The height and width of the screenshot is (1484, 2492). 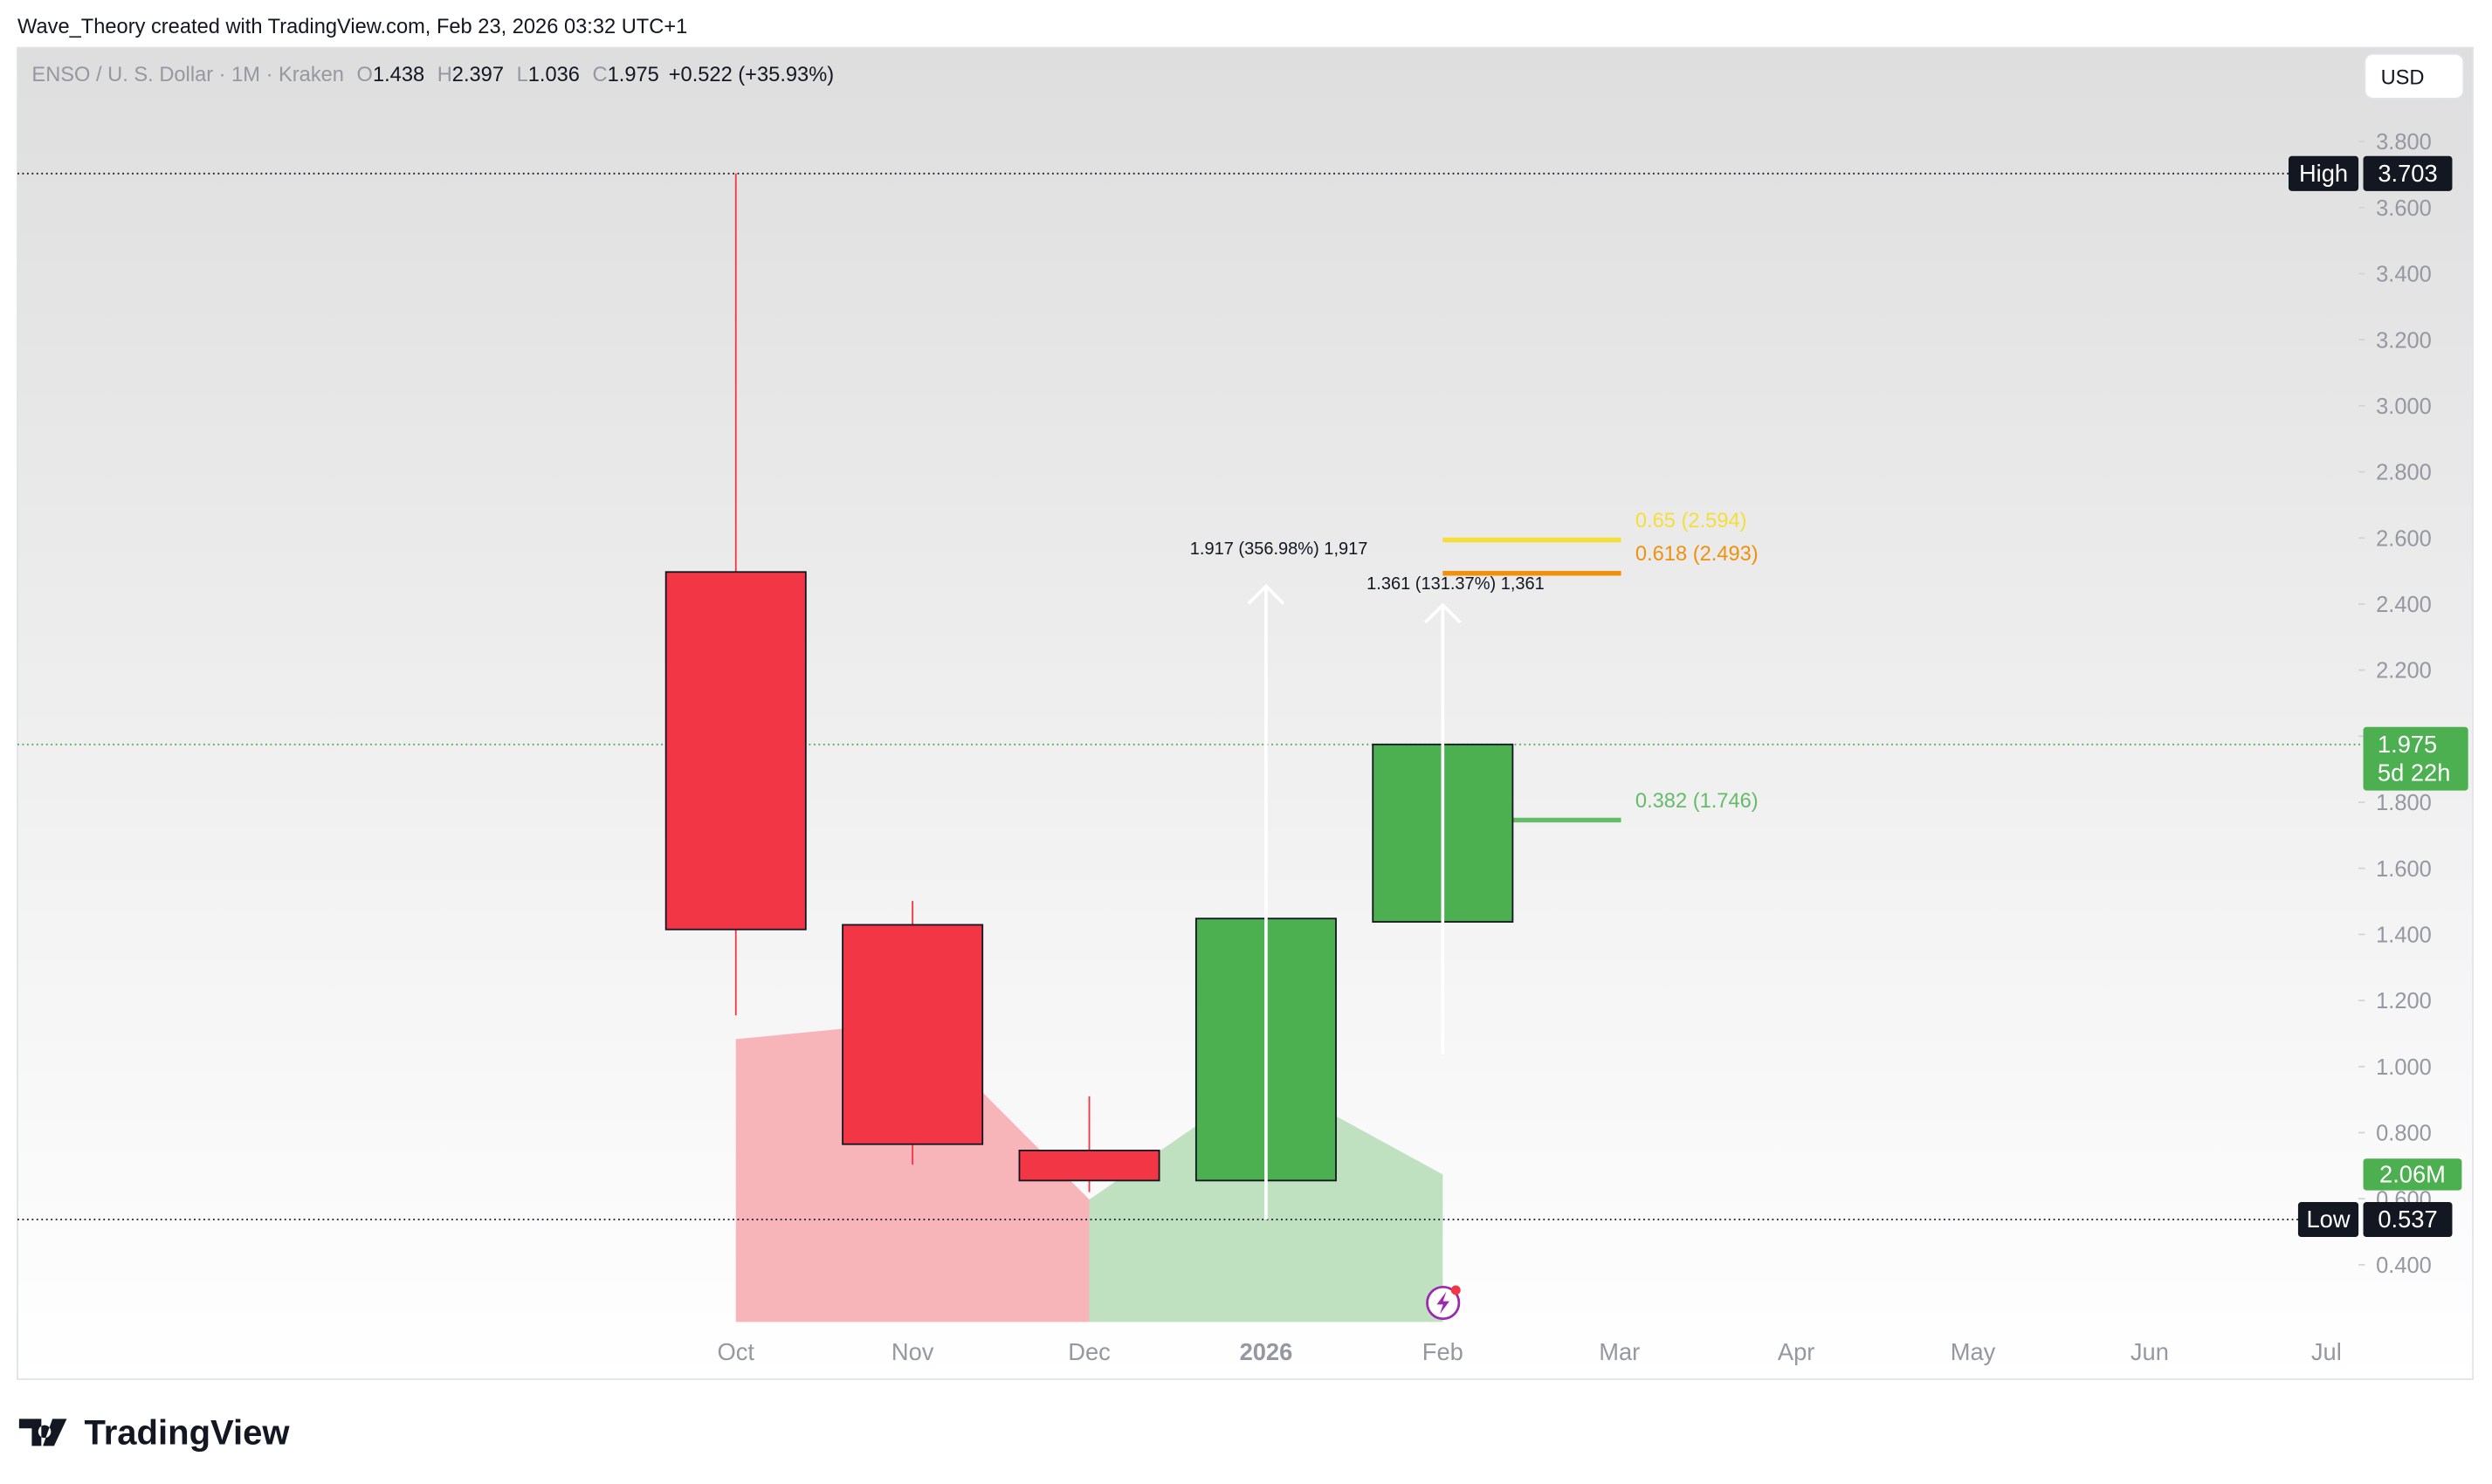 I want to click on y-tick-label: 0.400, so click(x=2404, y=1266).